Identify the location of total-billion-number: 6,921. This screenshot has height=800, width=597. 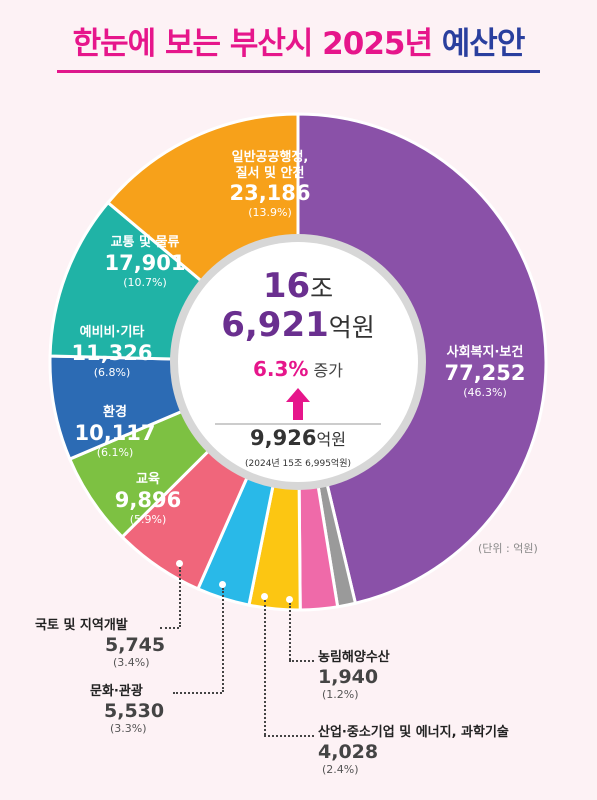
(275, 325).